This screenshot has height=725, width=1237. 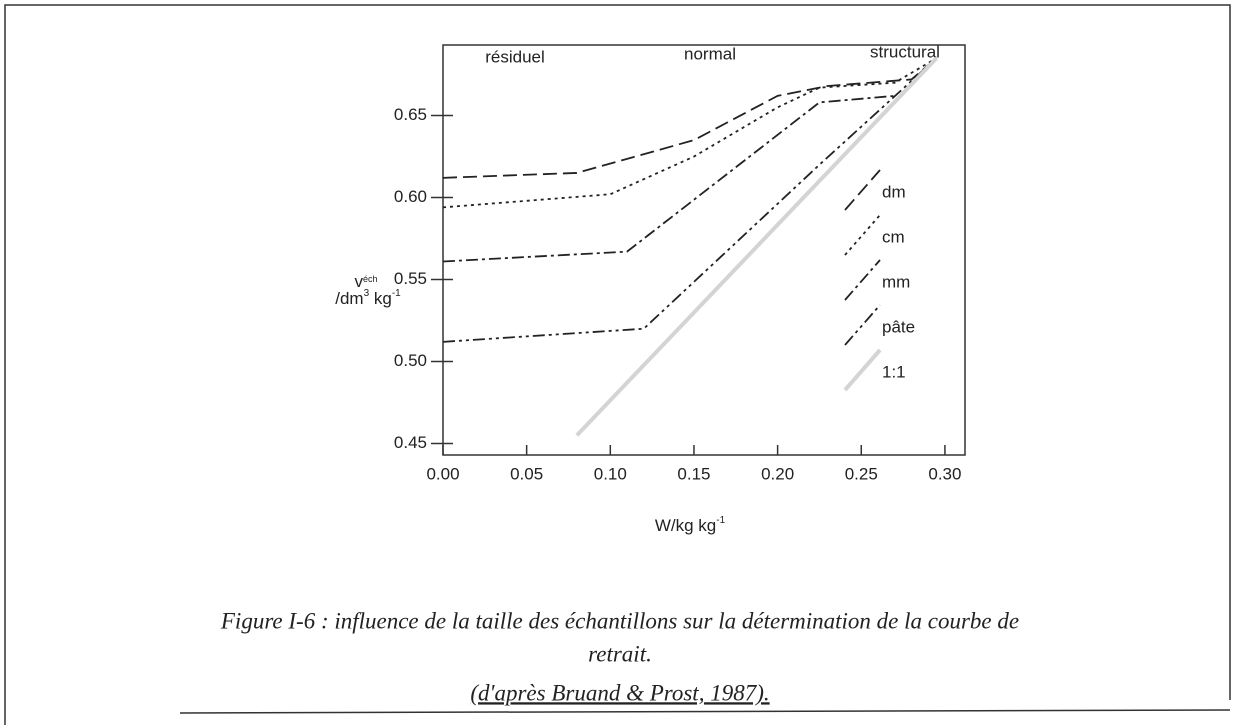 What do you see at coordinates (410, 442) in the screenshot?
I see `y-tick-label: 0.45` at bounding box center [410, 442].